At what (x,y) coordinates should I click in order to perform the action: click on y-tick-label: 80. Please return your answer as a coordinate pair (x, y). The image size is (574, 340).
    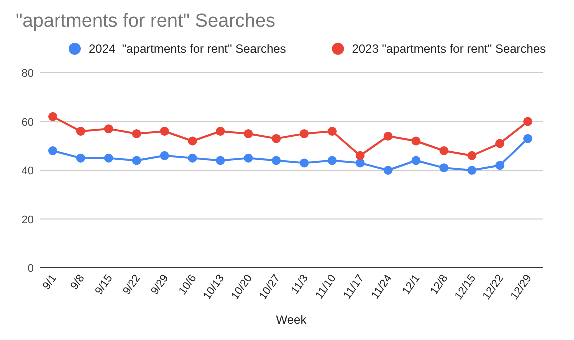
    Looking at the image, I should click on (28, 74).